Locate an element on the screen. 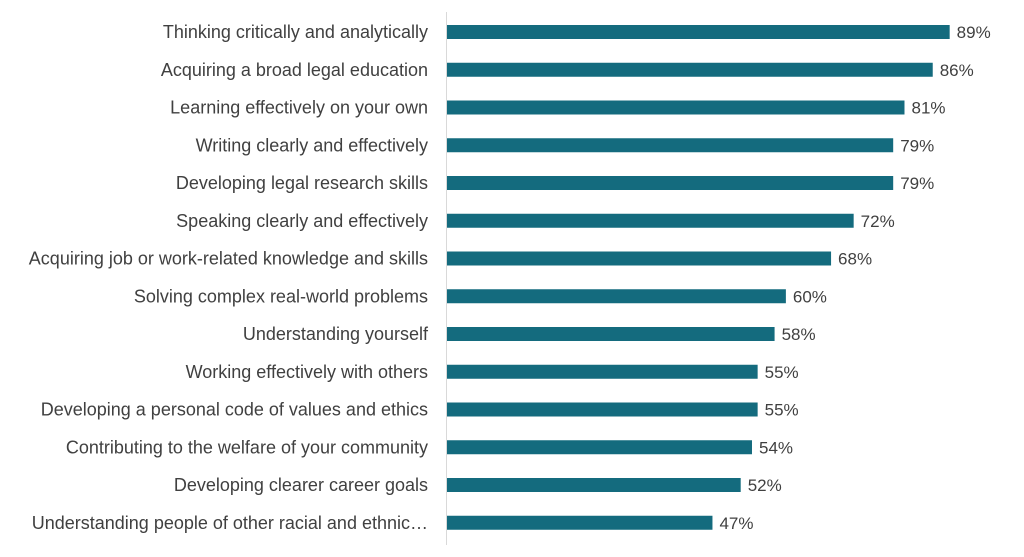  value-label: 68% is located at coordinates (855, 259).